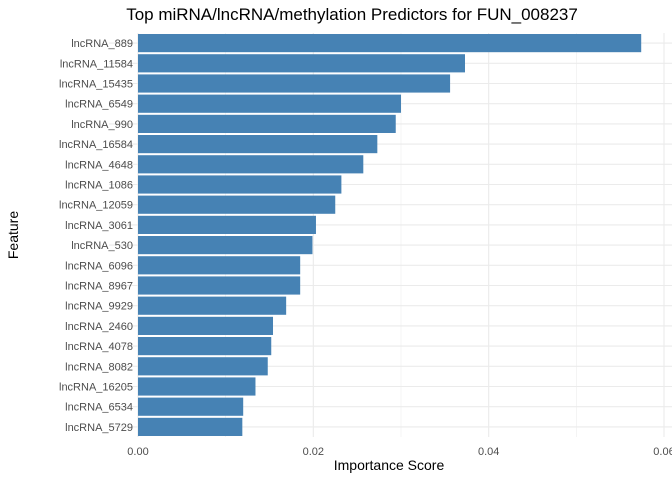  Describe the element at coordinates (99, 226) in the screenshot. I see `y-tick-label: lncRNA_3061` at that location.